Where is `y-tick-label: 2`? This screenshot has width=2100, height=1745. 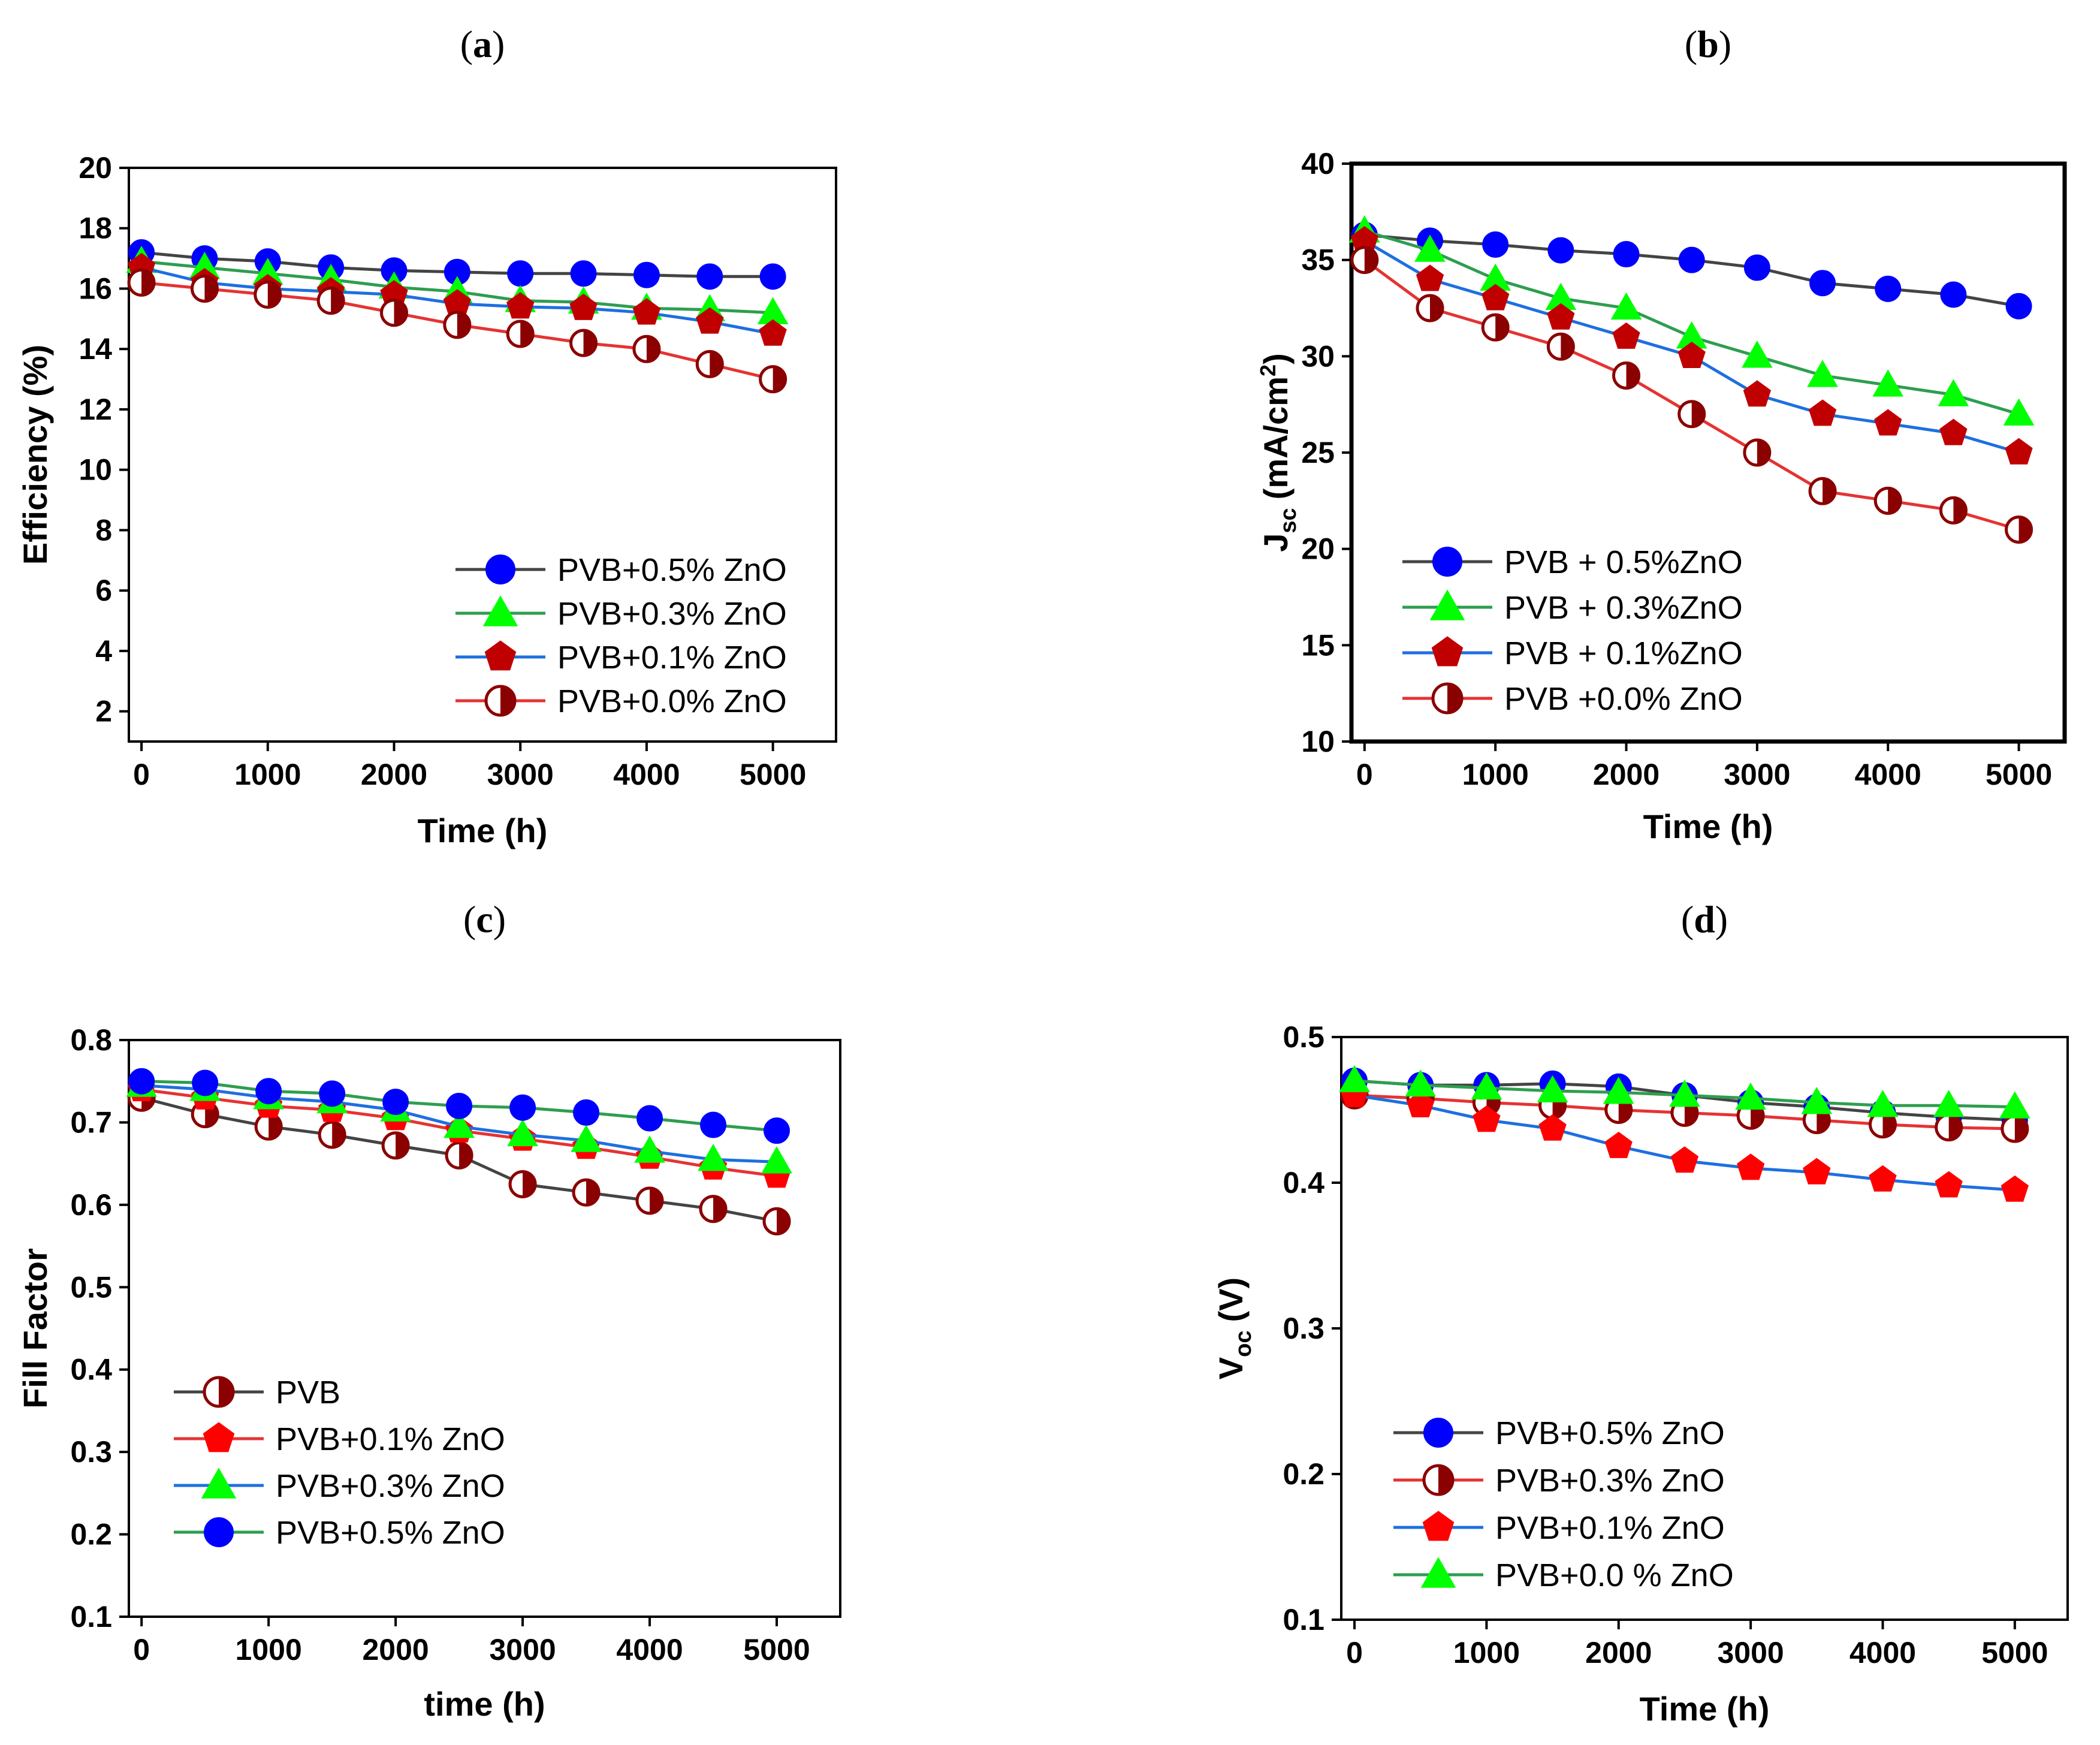
y-tick-label: 2 is located at coordinates (103, 711).